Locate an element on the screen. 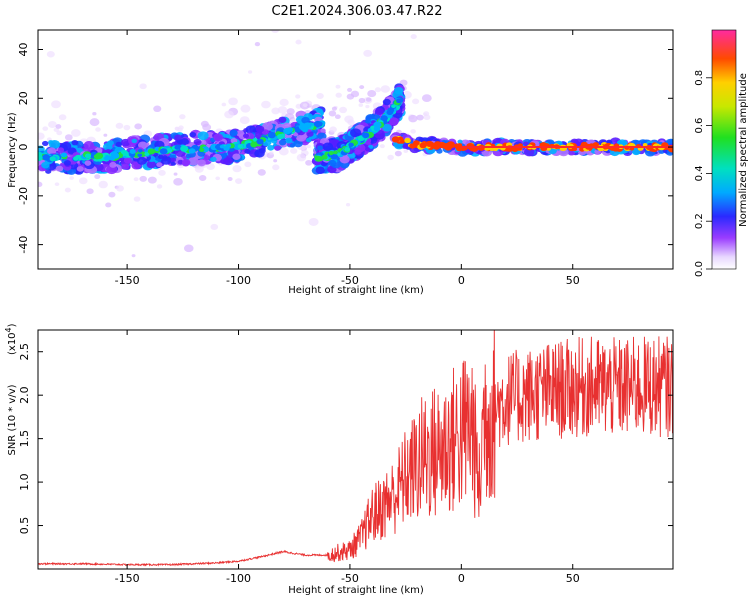 The image size is (750, 600). top-x-tick-label: 0 is located at coordinates (461, 280).